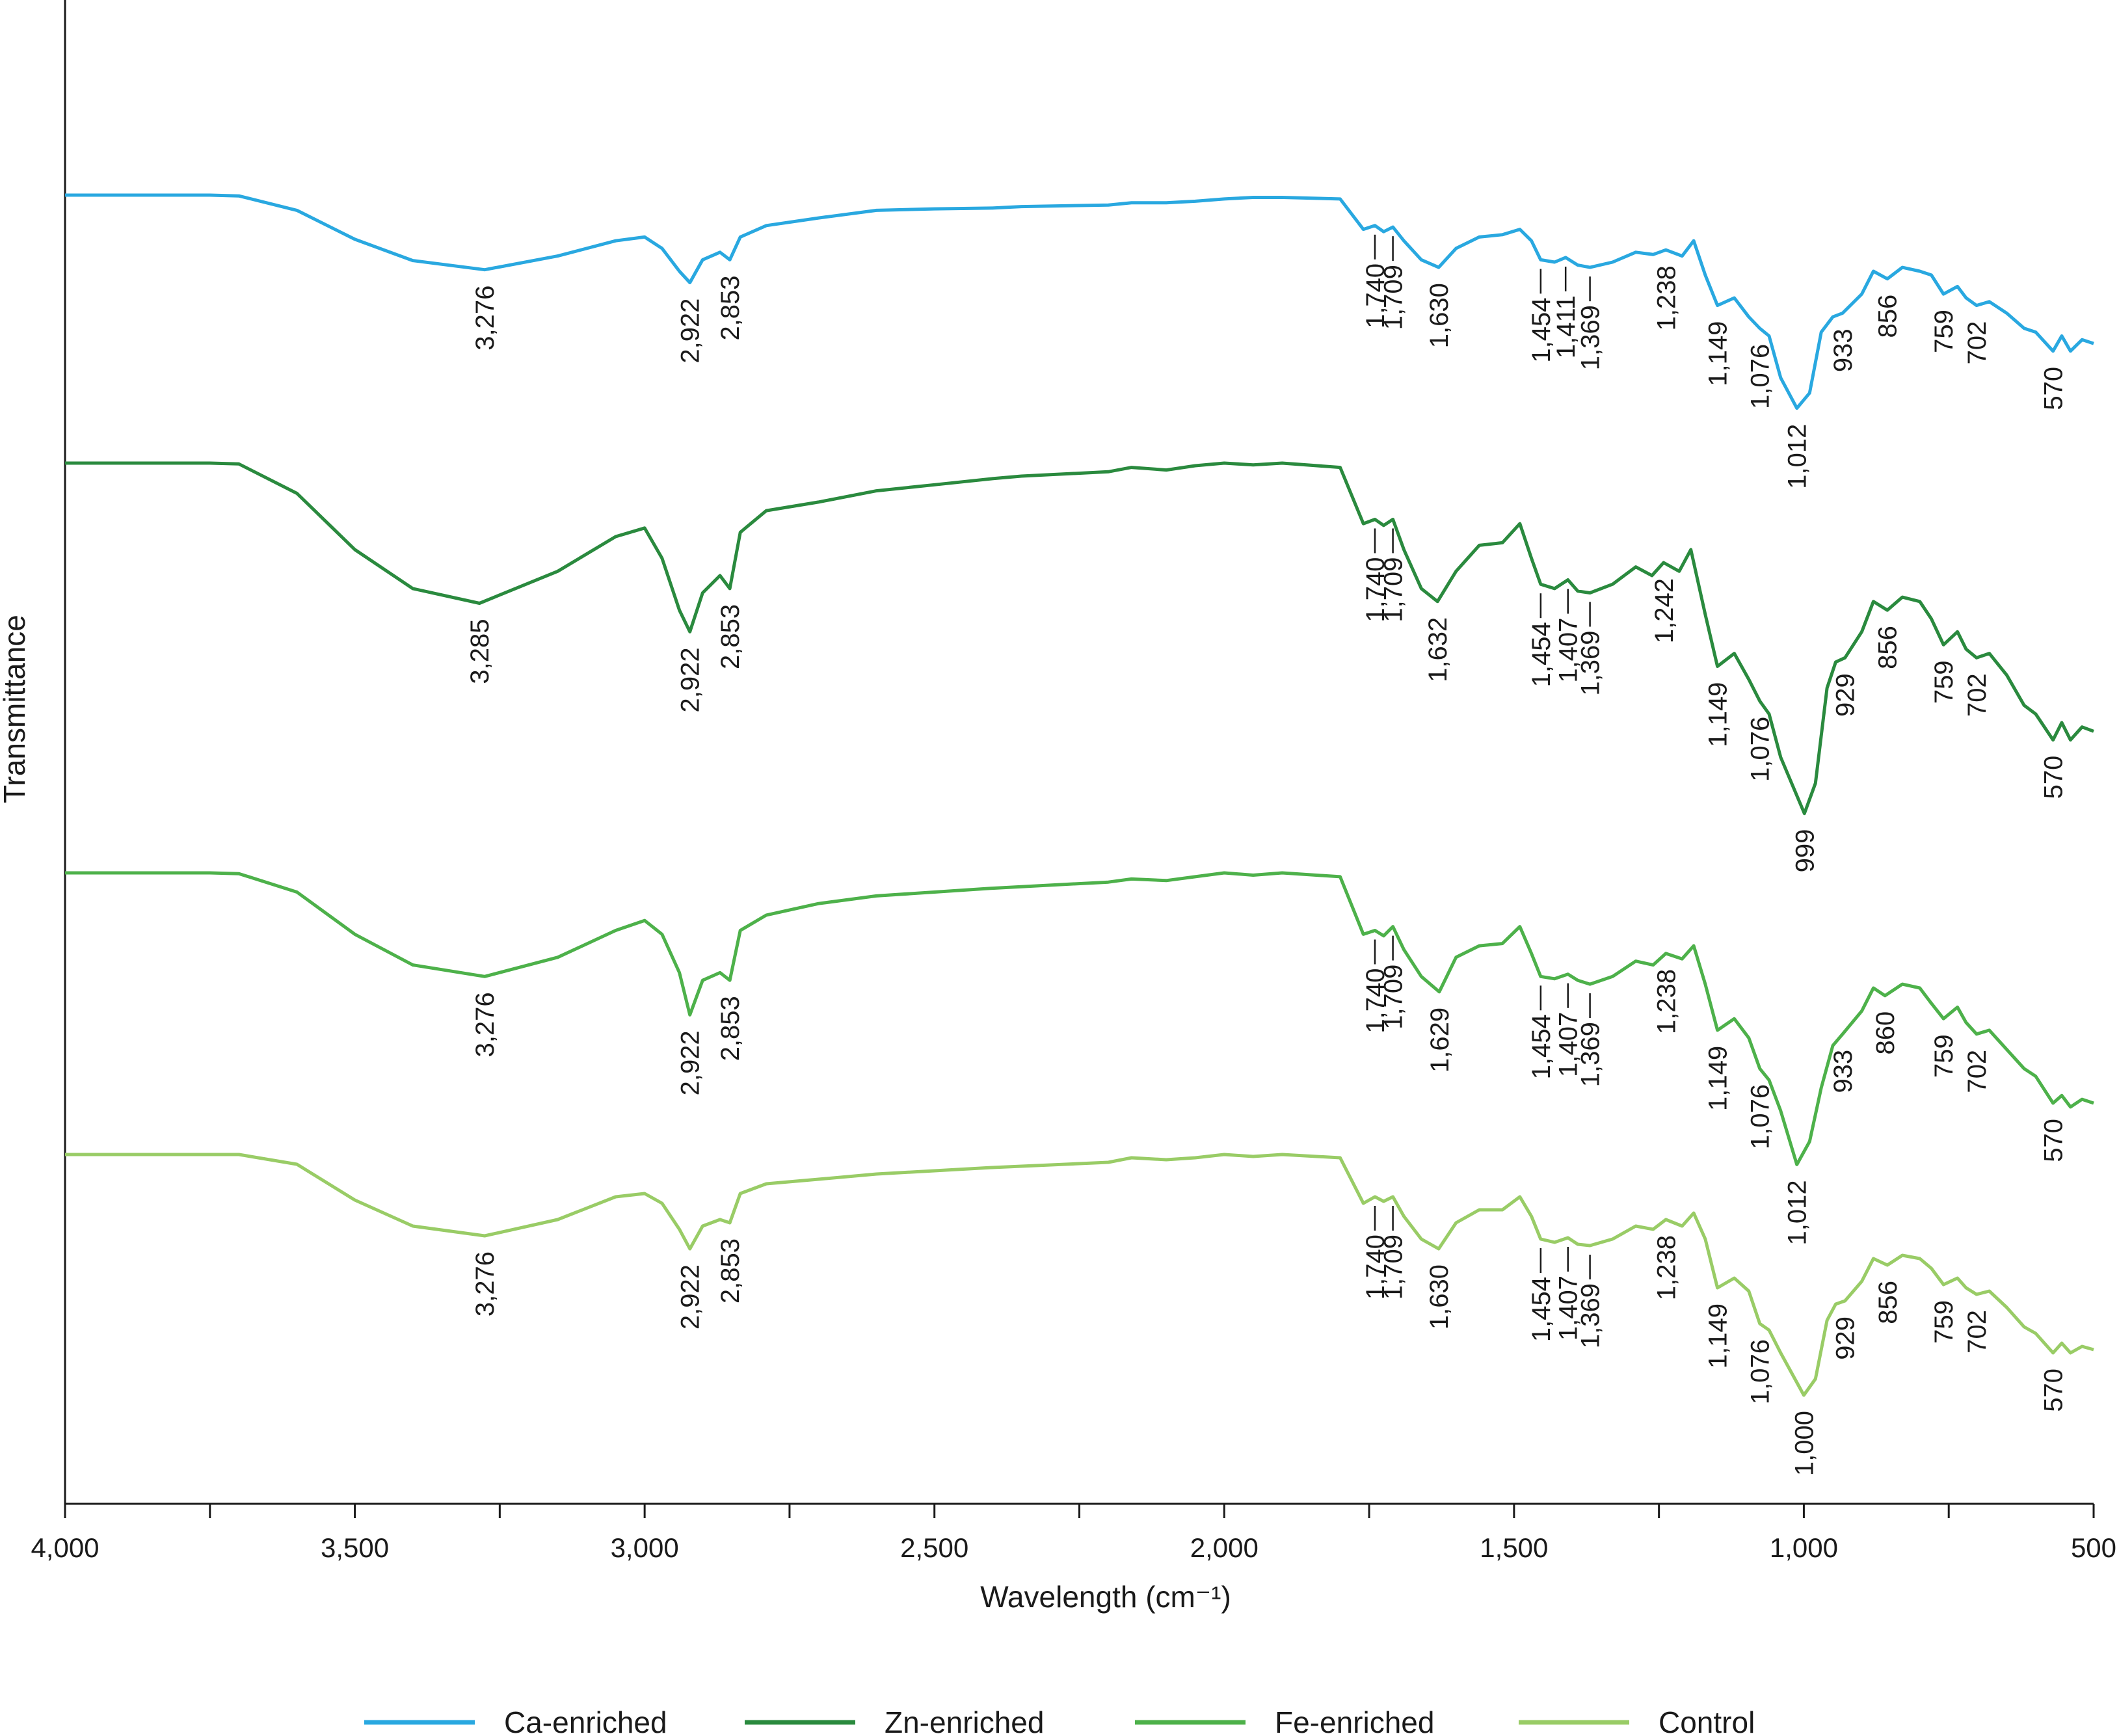 Image resolution: width=2119 pixels, height=1736 pixels. Describe the element at coordinates (1707, 1721) in the screenshot. I see `legend-label: Control` at that location.